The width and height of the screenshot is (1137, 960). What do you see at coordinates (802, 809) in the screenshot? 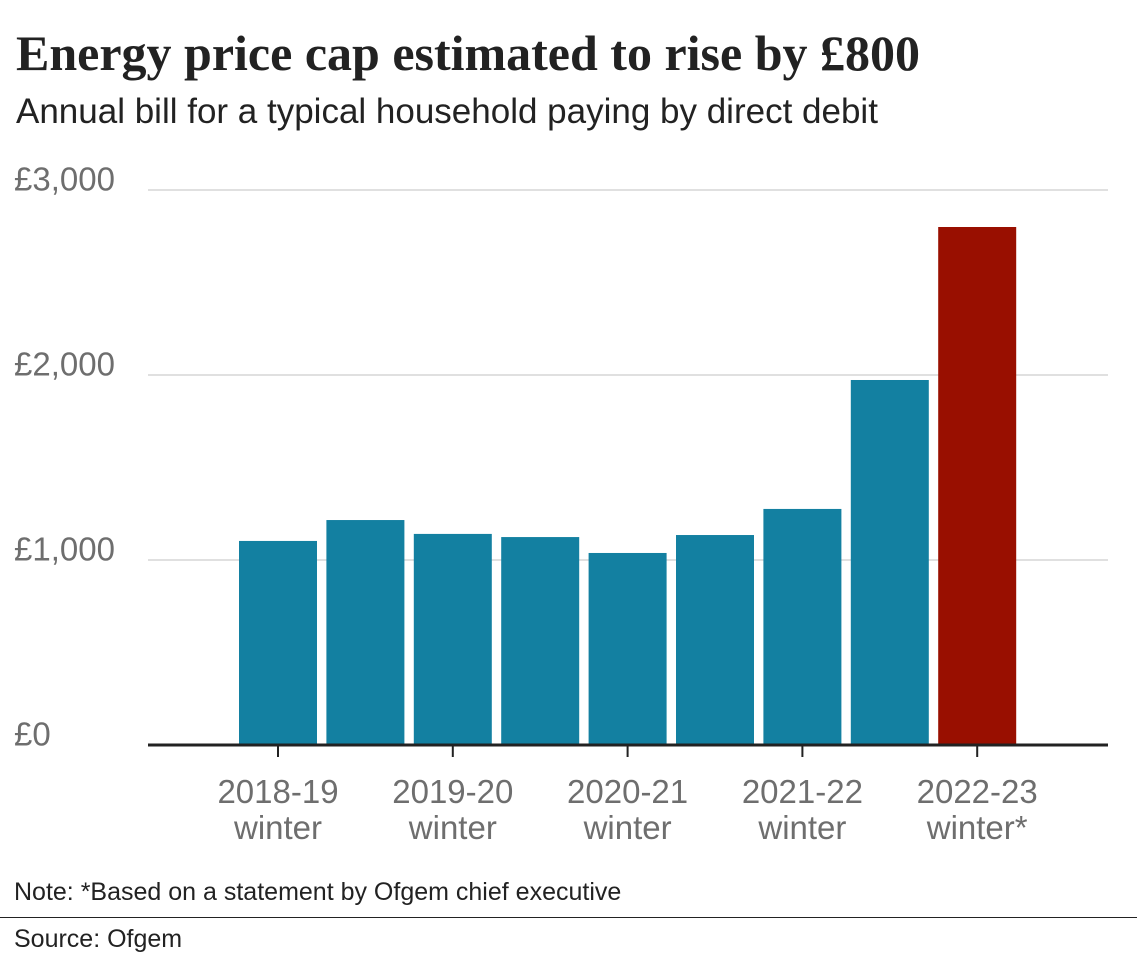
I see `x-tick-label: 2021-22 winter` at bounding box center [802, 809].